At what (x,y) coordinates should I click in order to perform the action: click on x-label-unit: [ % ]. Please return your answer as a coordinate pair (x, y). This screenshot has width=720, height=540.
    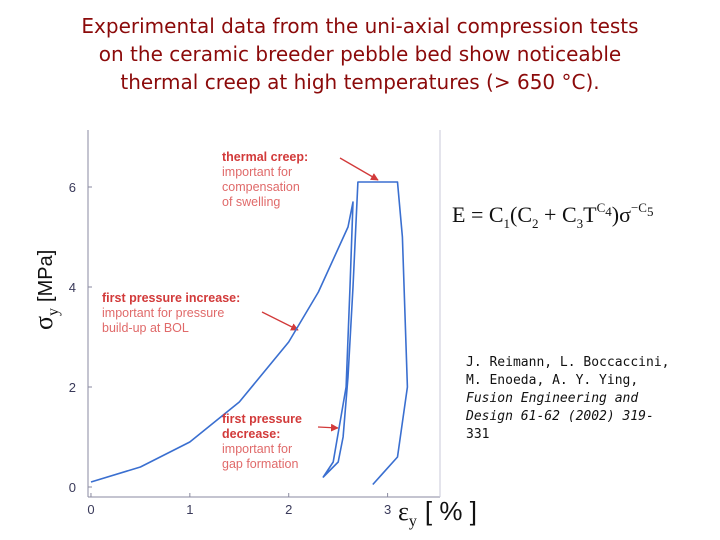
    Looking at the image, I should click on (451, 511).